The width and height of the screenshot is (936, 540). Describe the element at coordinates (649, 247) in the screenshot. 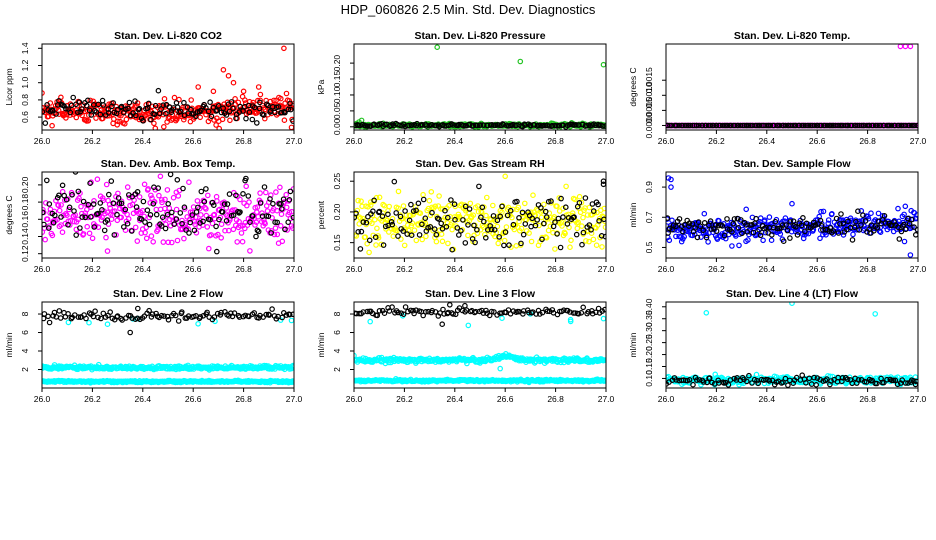

I see `y-tick-label: 0.5` at that location.